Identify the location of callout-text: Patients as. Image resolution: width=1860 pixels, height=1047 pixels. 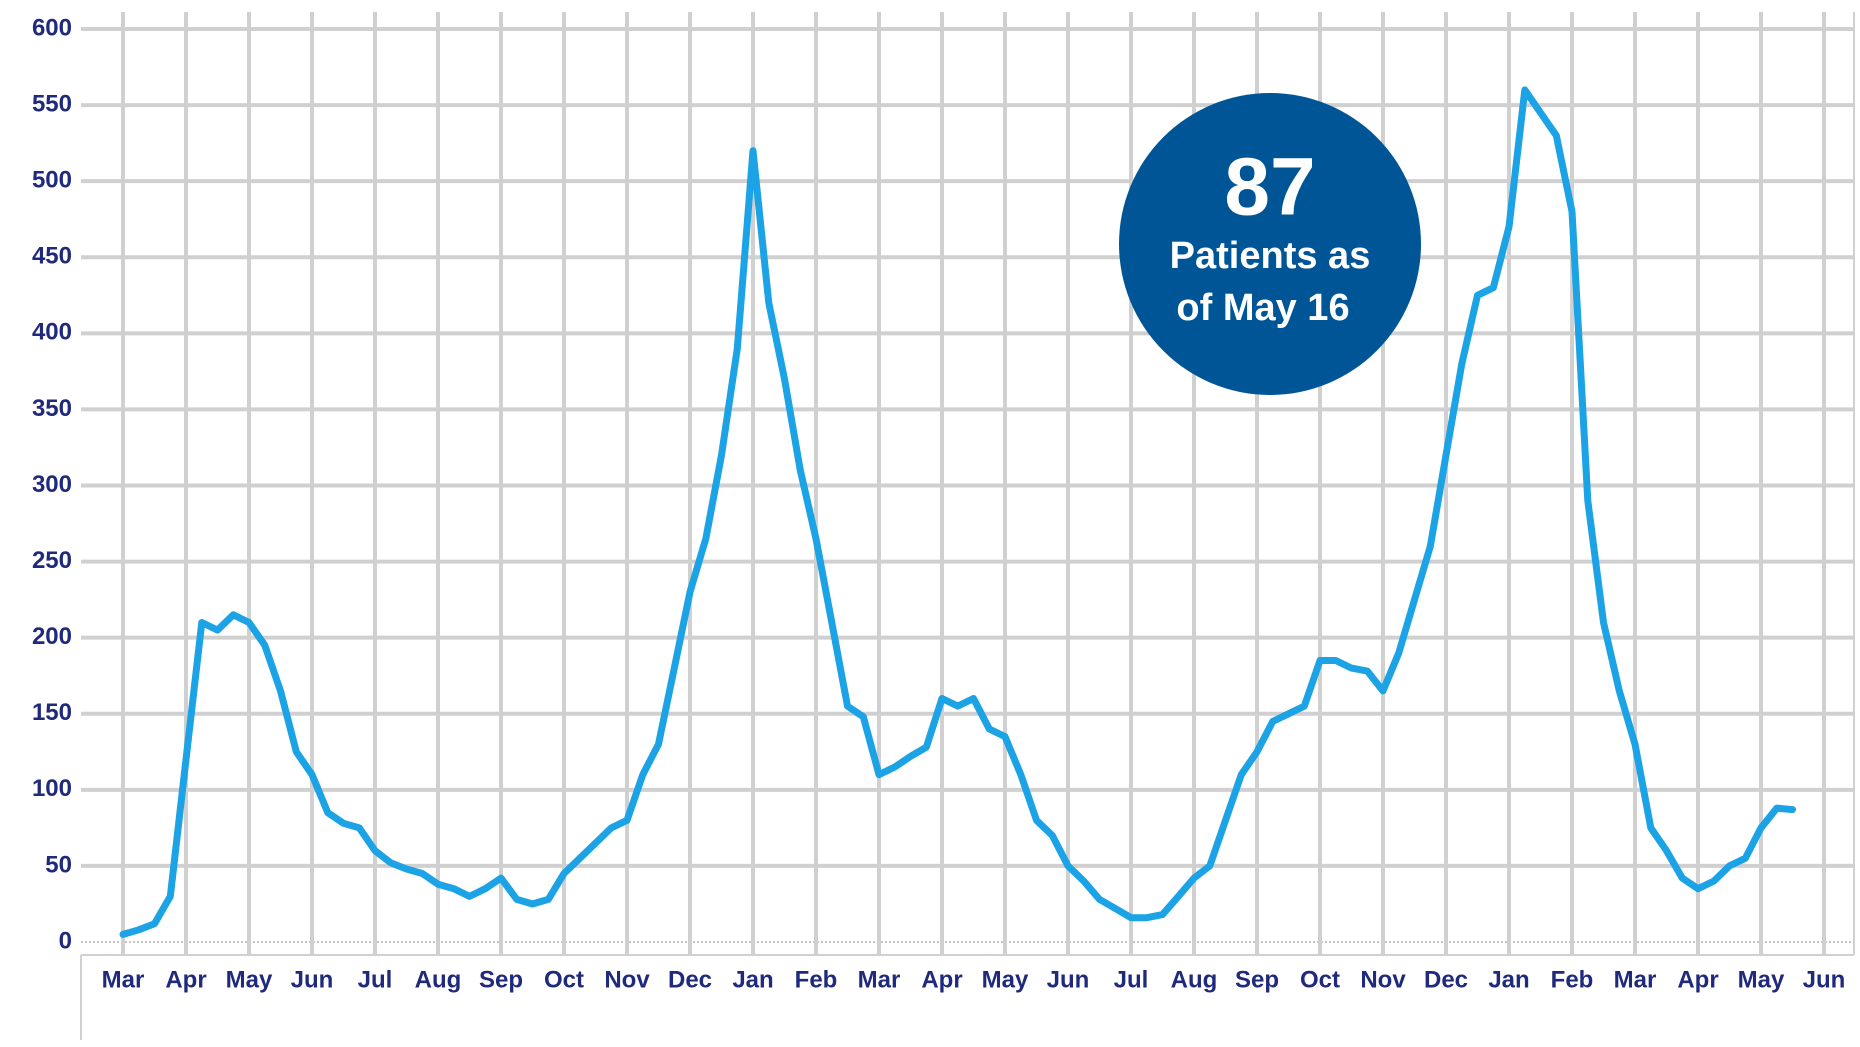
(1270, 256).